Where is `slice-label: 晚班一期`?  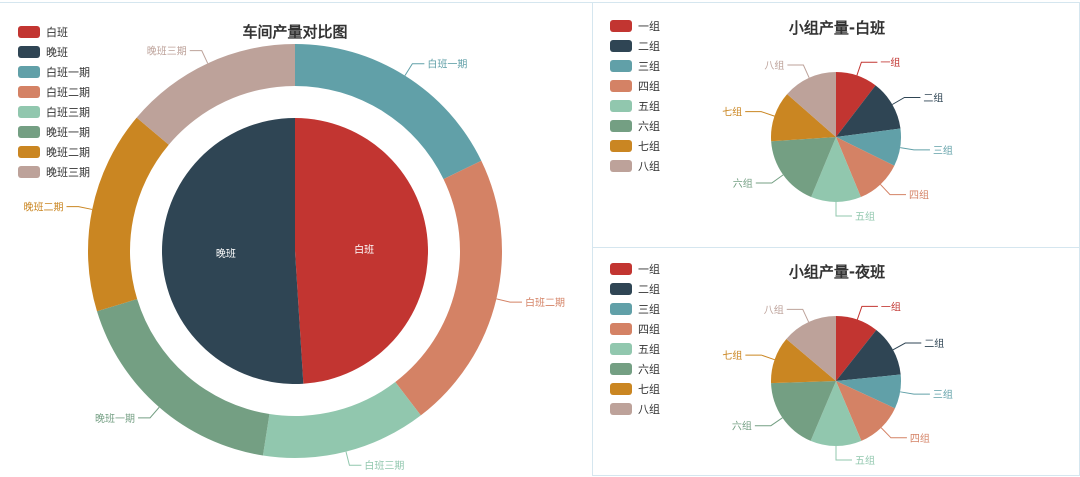
slice-label: 晚班一期 is located at coordinates (115, 419).